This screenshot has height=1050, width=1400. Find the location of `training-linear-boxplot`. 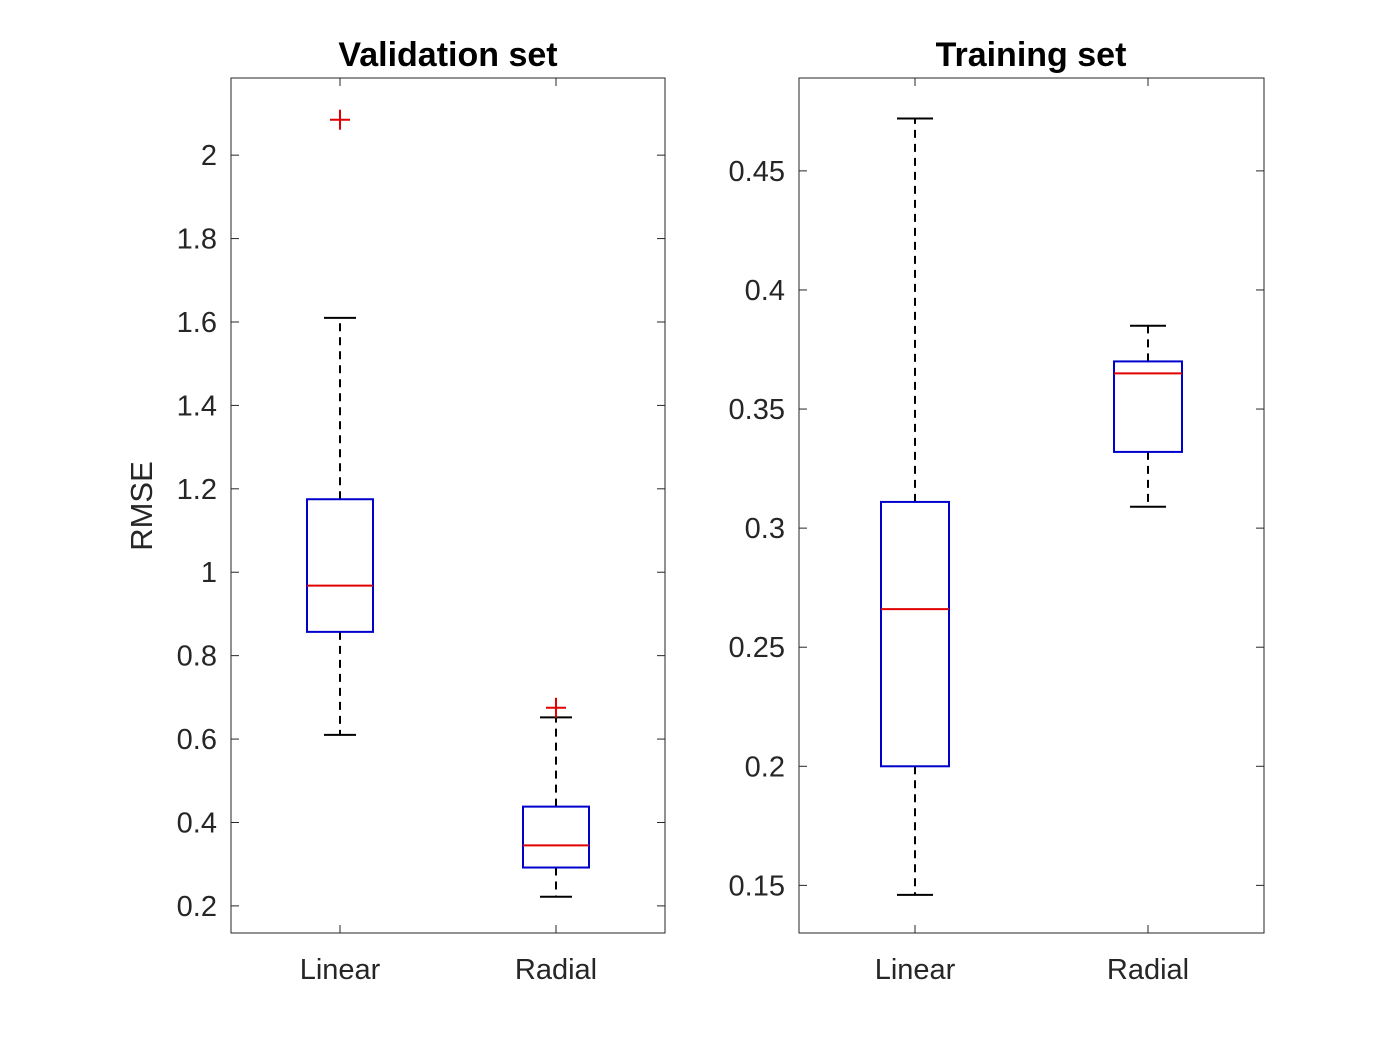

training-linear-boxplot is located at coordinates (915, 506).